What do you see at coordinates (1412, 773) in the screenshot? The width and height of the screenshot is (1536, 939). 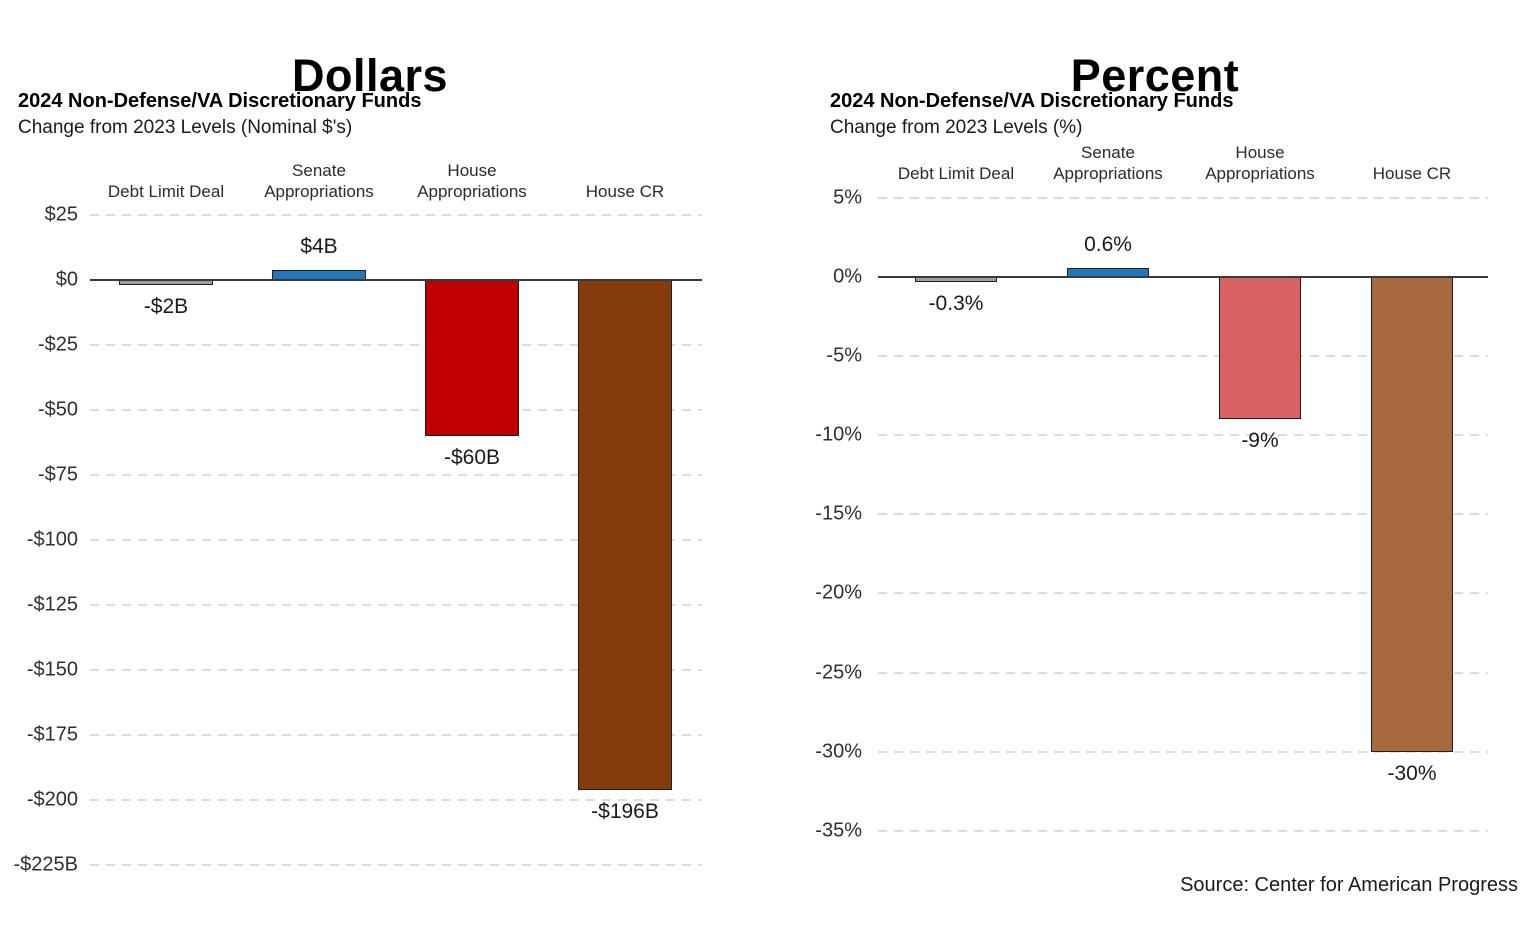 I see `value-label: -30%` at bounding box center [1412, 773].